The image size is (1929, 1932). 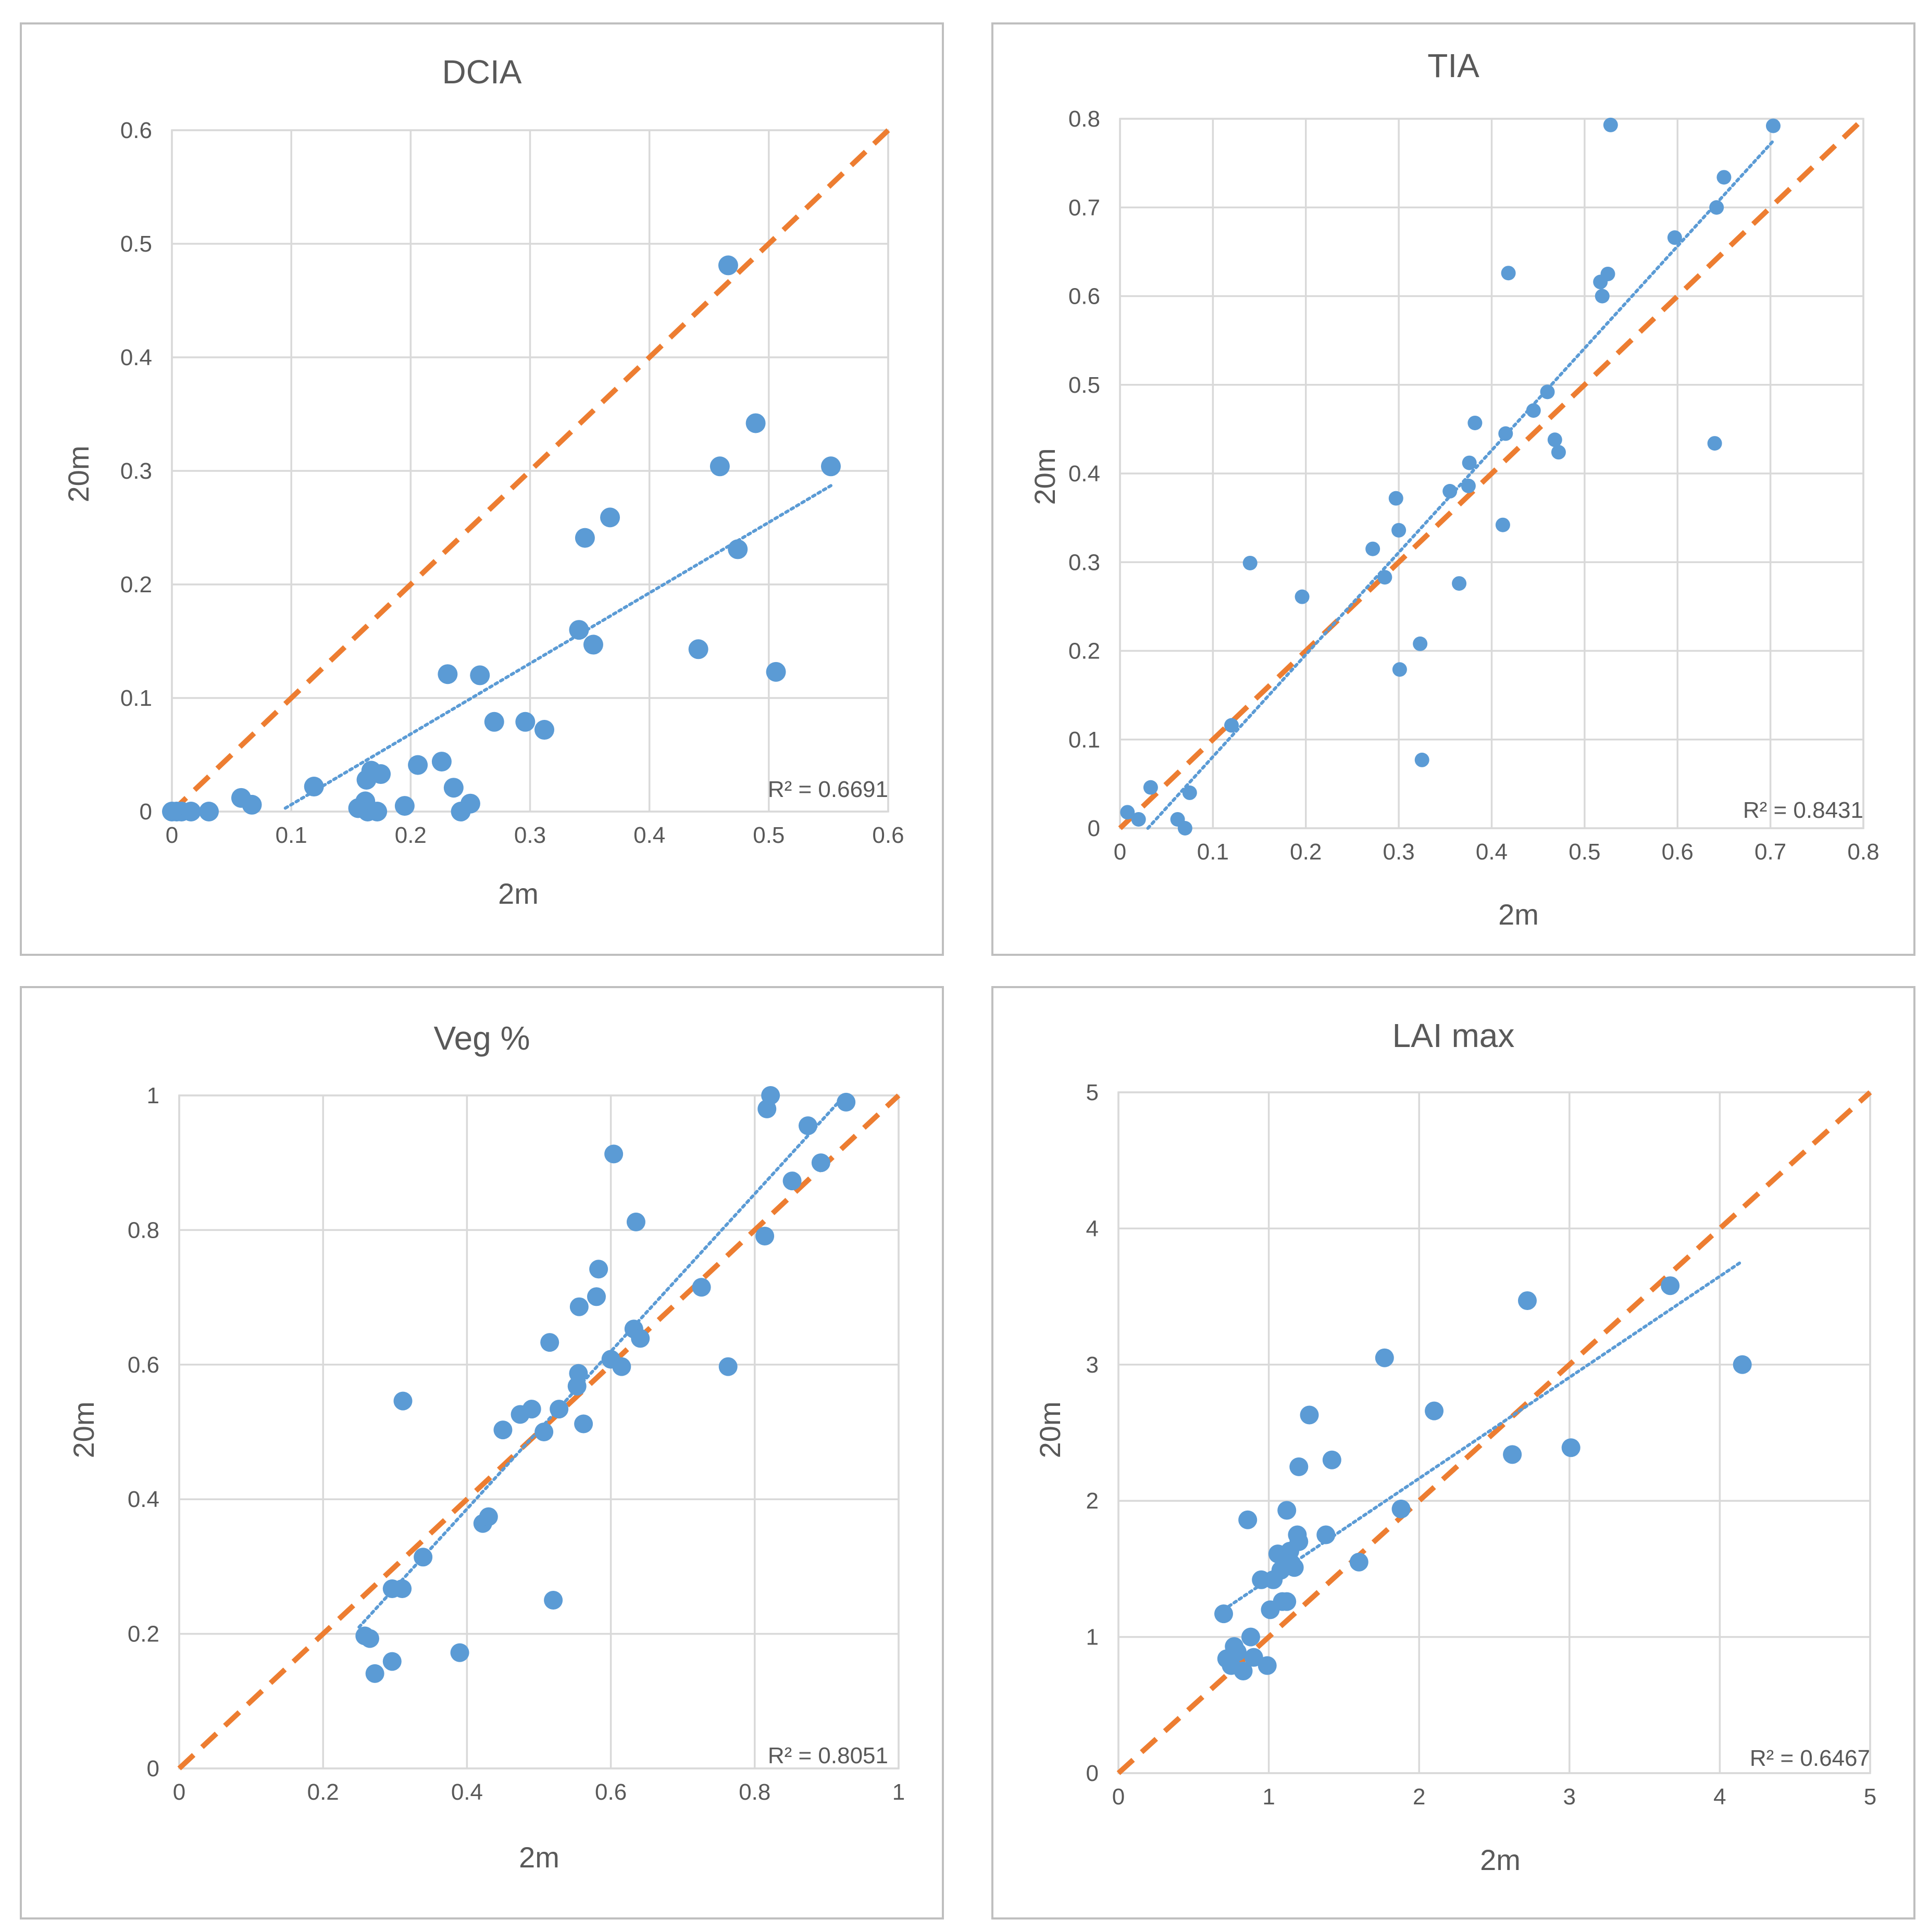 I want to click on x-tick-label: 0.4, so click(x=467, y=1792).